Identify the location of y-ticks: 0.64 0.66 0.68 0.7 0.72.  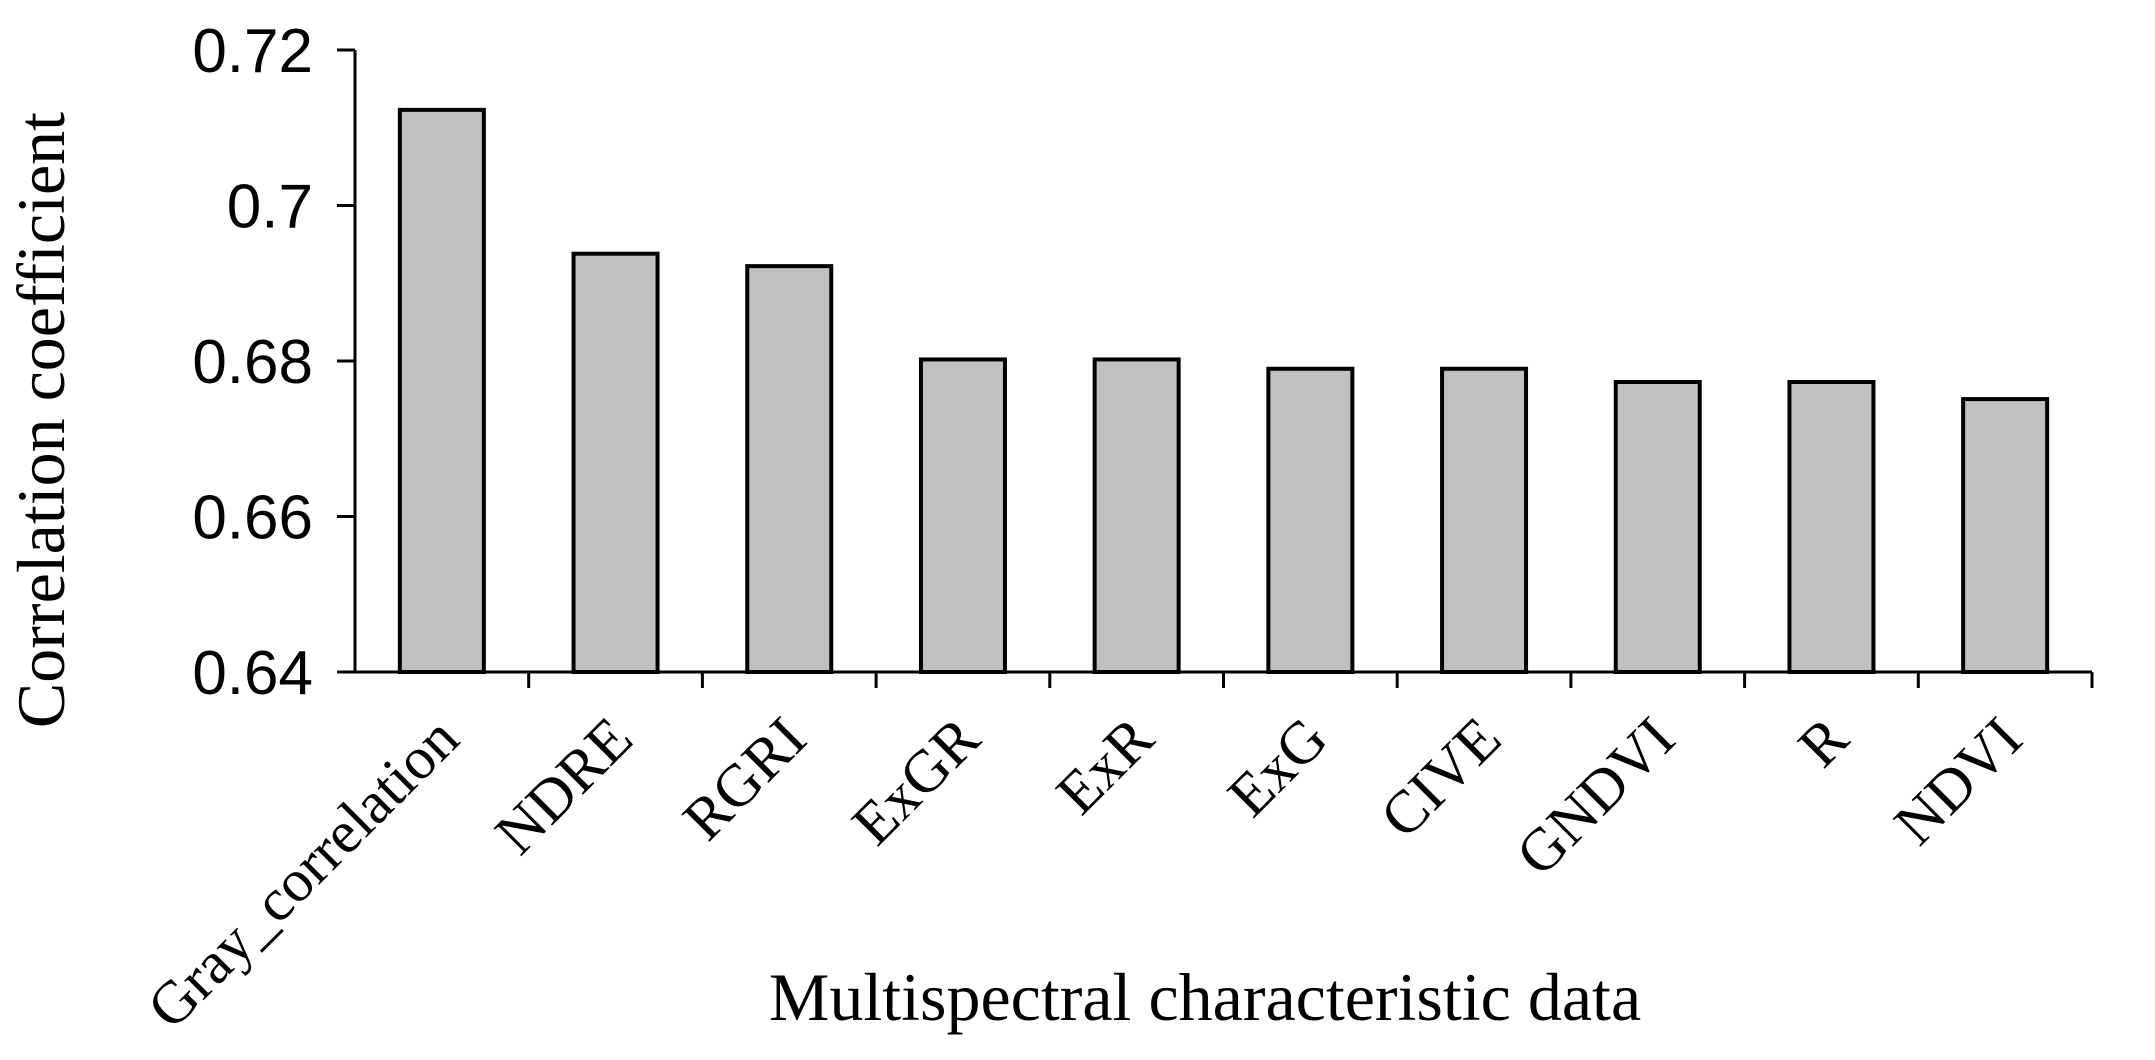
(273, 362).